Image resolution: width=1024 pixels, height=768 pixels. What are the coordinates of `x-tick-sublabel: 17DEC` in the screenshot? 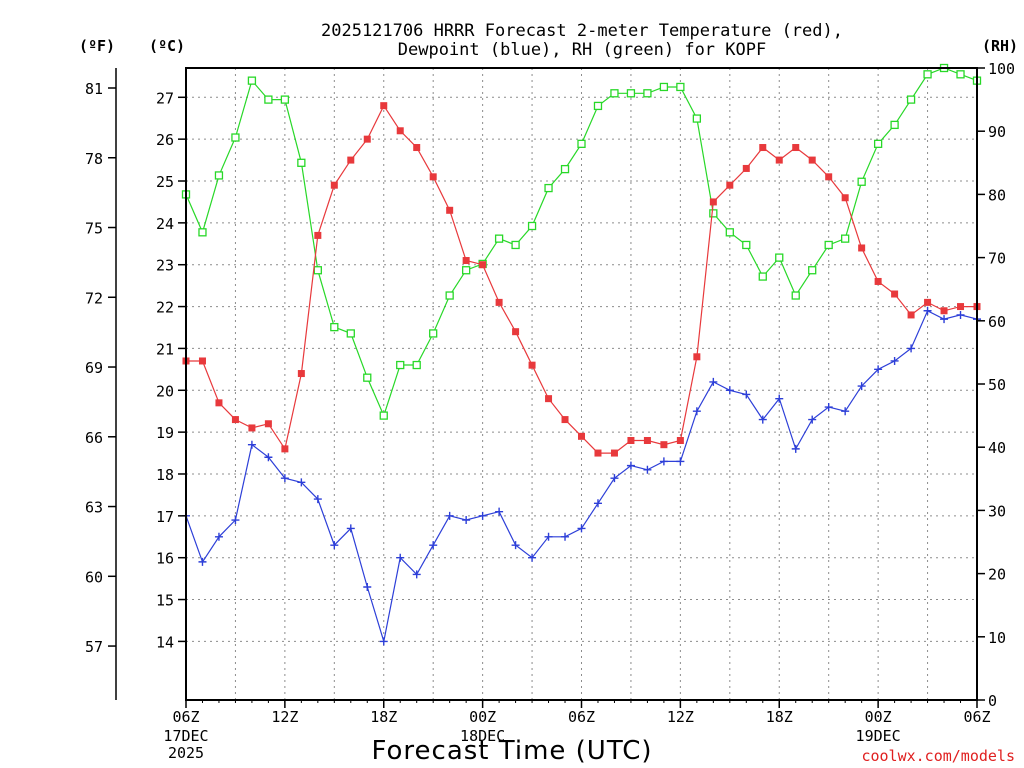 It's located at (185, 736).